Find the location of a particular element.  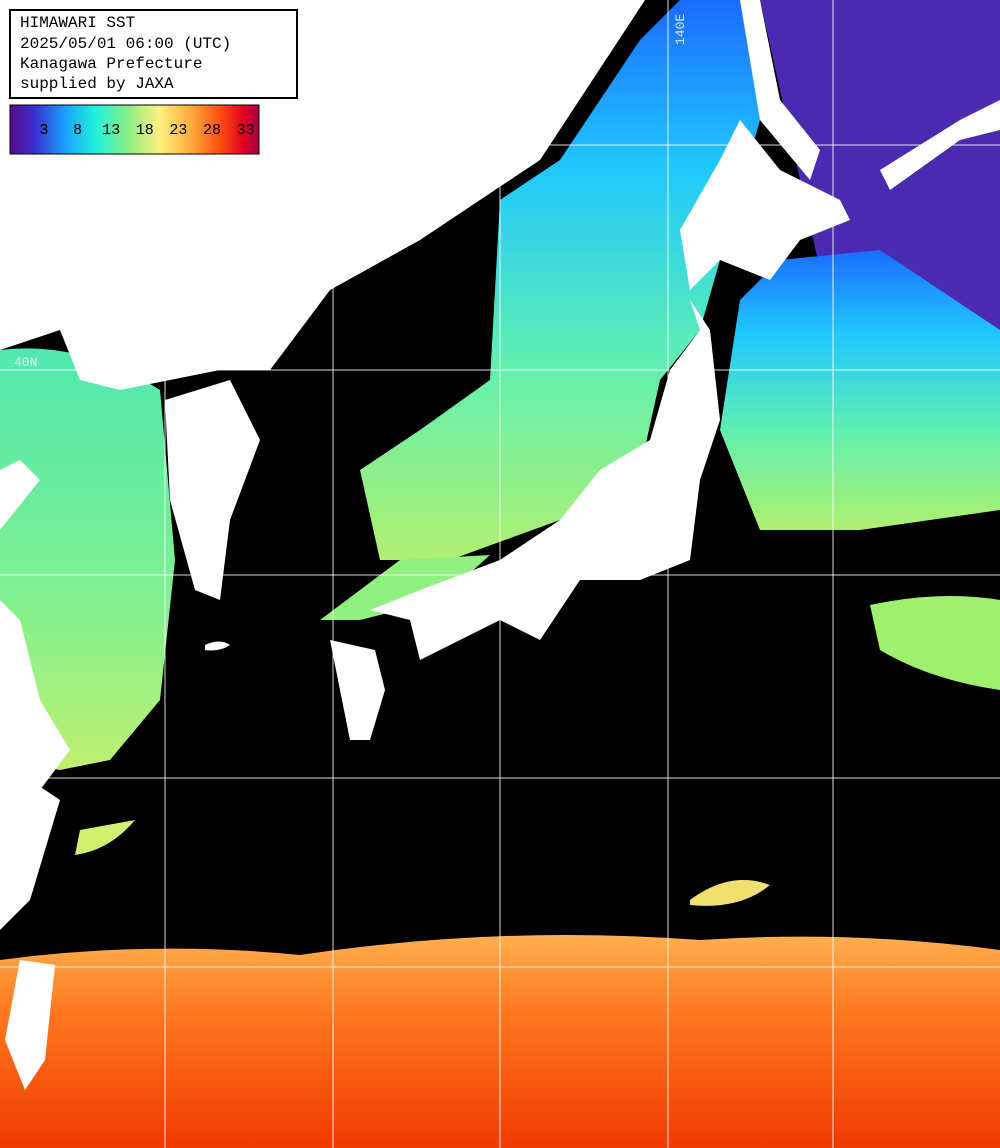

colorbar-label: 13 is located at coordinates (111, 130).